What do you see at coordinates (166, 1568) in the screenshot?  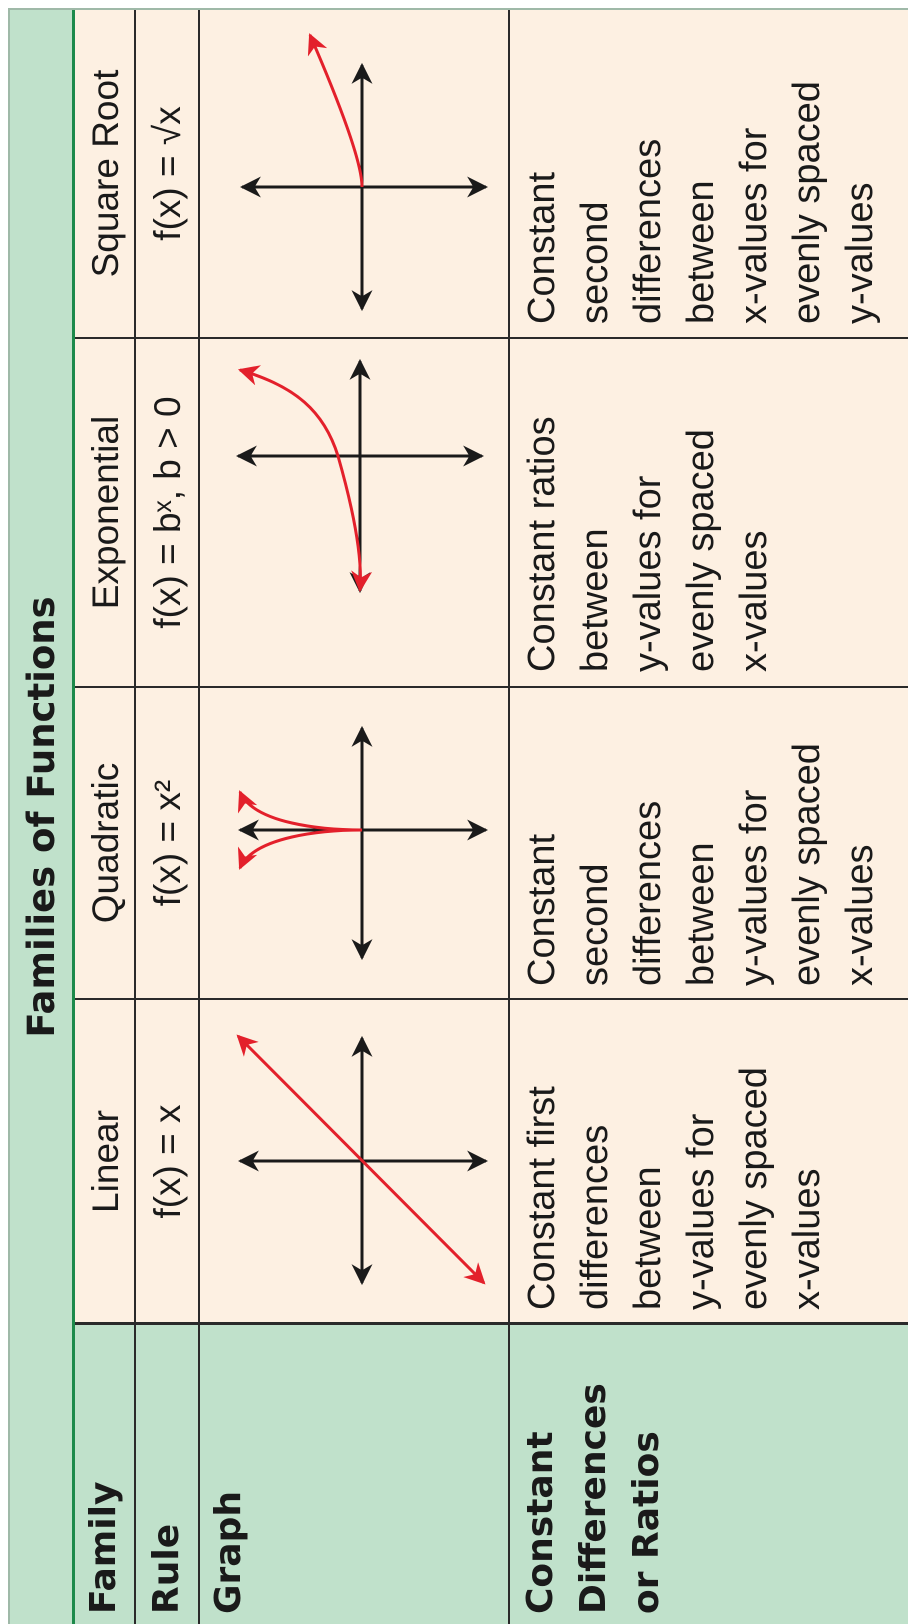 I see `row-label-rule: Rule` at bounding box center [166, 1568].